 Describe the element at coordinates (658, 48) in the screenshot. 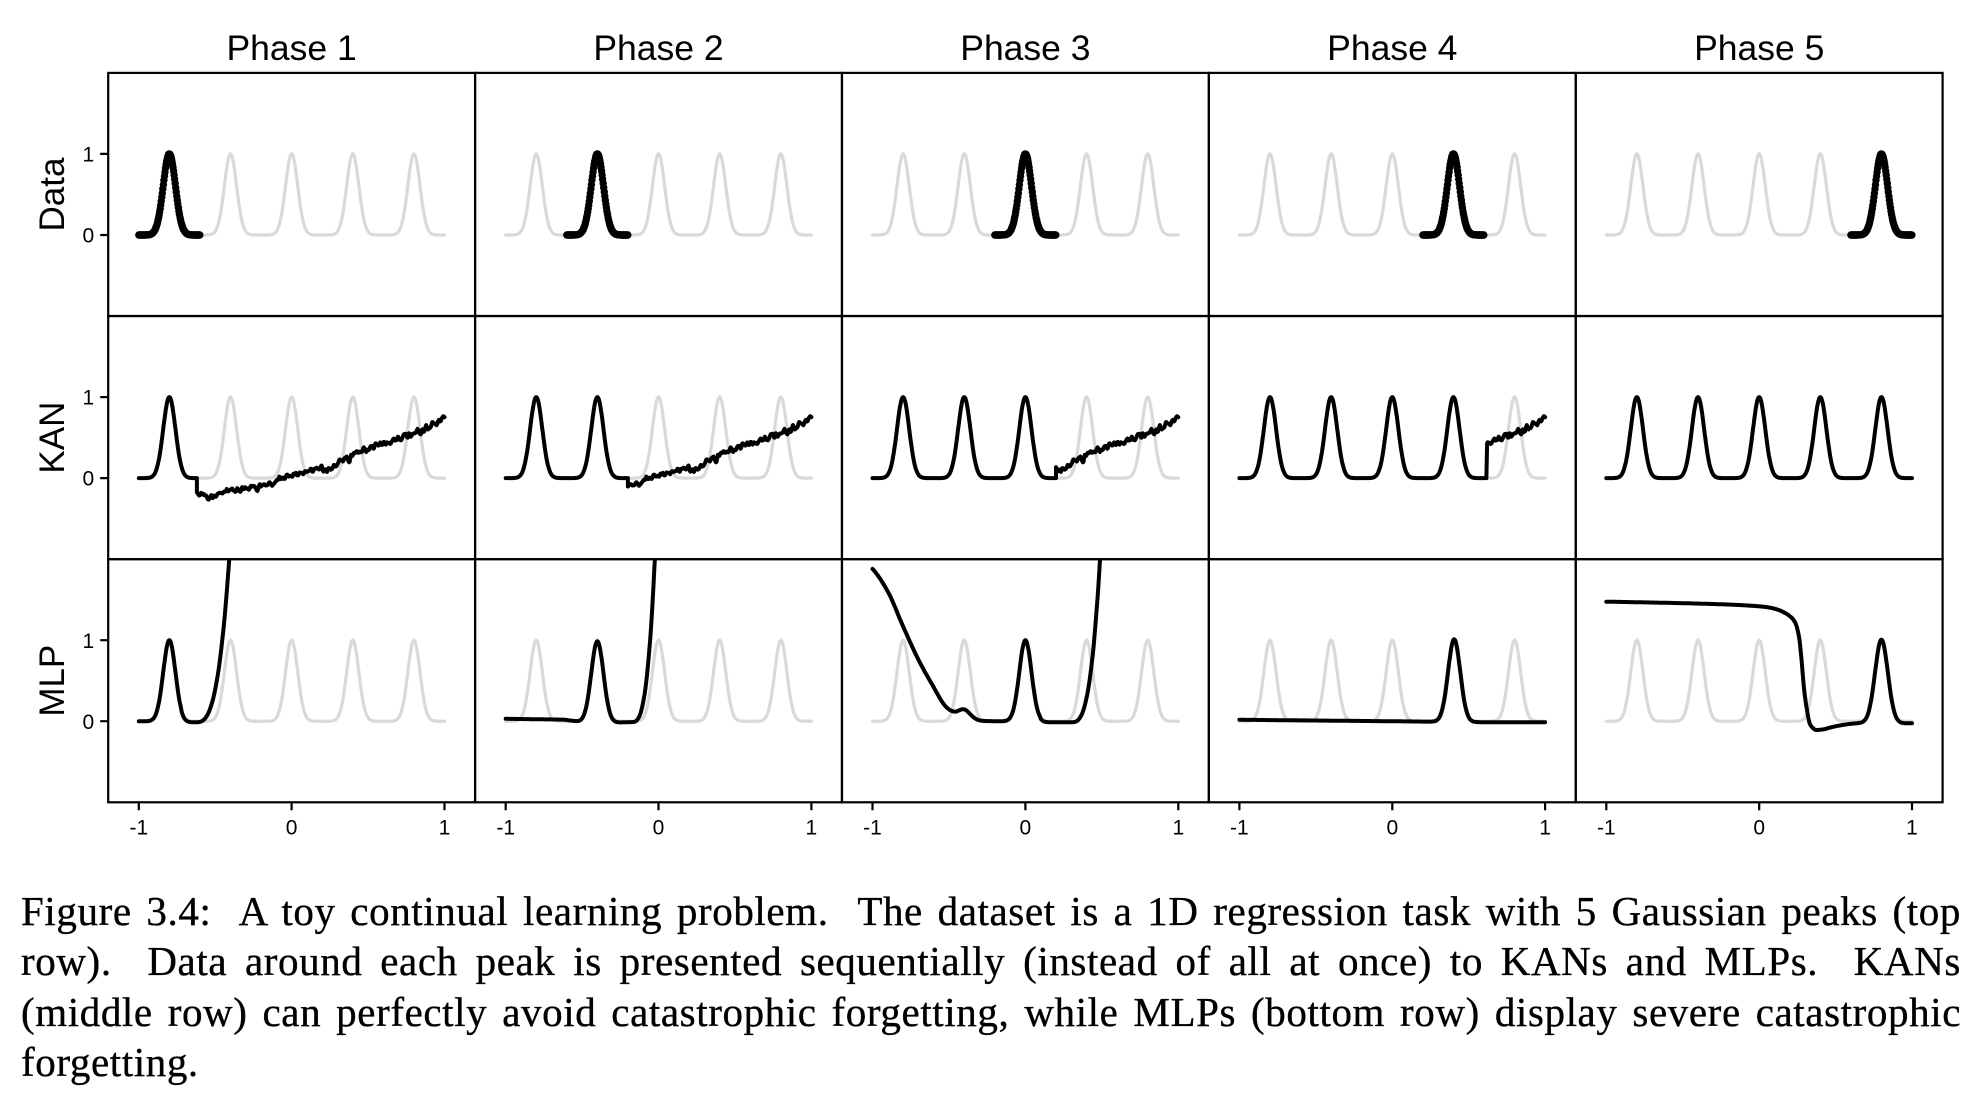

I see `svg-text: Phase 2` at that location.